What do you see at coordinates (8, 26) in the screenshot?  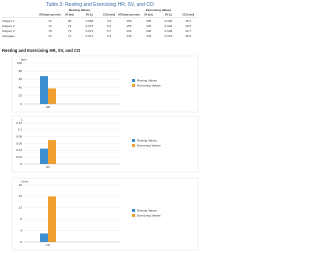 I see `row-label: Subject 2` at bounding box center [8, 26].